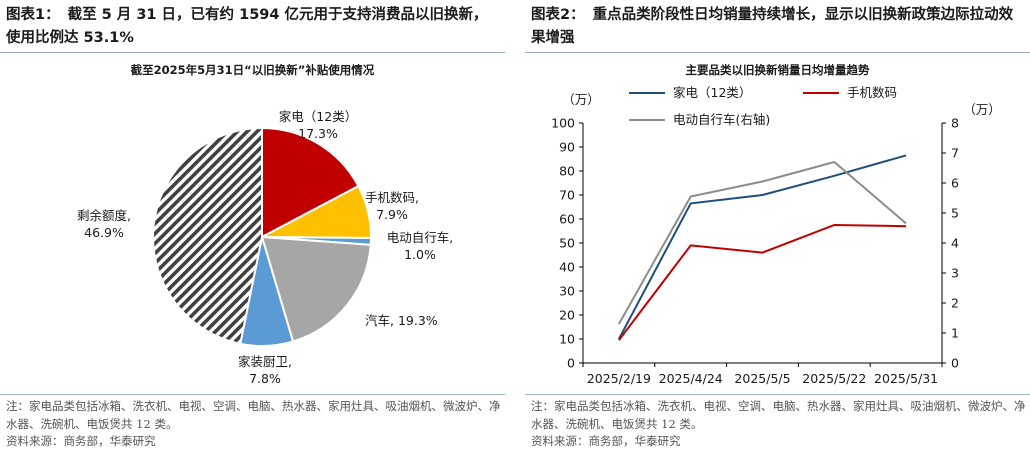  Describe the element at coordinates (567, 171) in the screenshot. I see `left-y-tick-label: 80` at that location.